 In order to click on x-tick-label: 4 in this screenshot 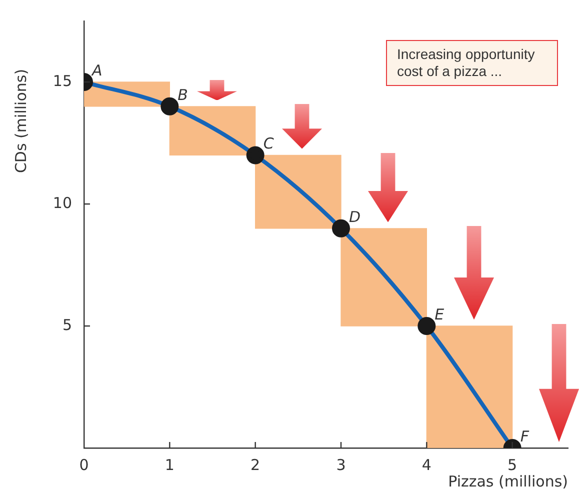, I will do `click(427, 465)`.